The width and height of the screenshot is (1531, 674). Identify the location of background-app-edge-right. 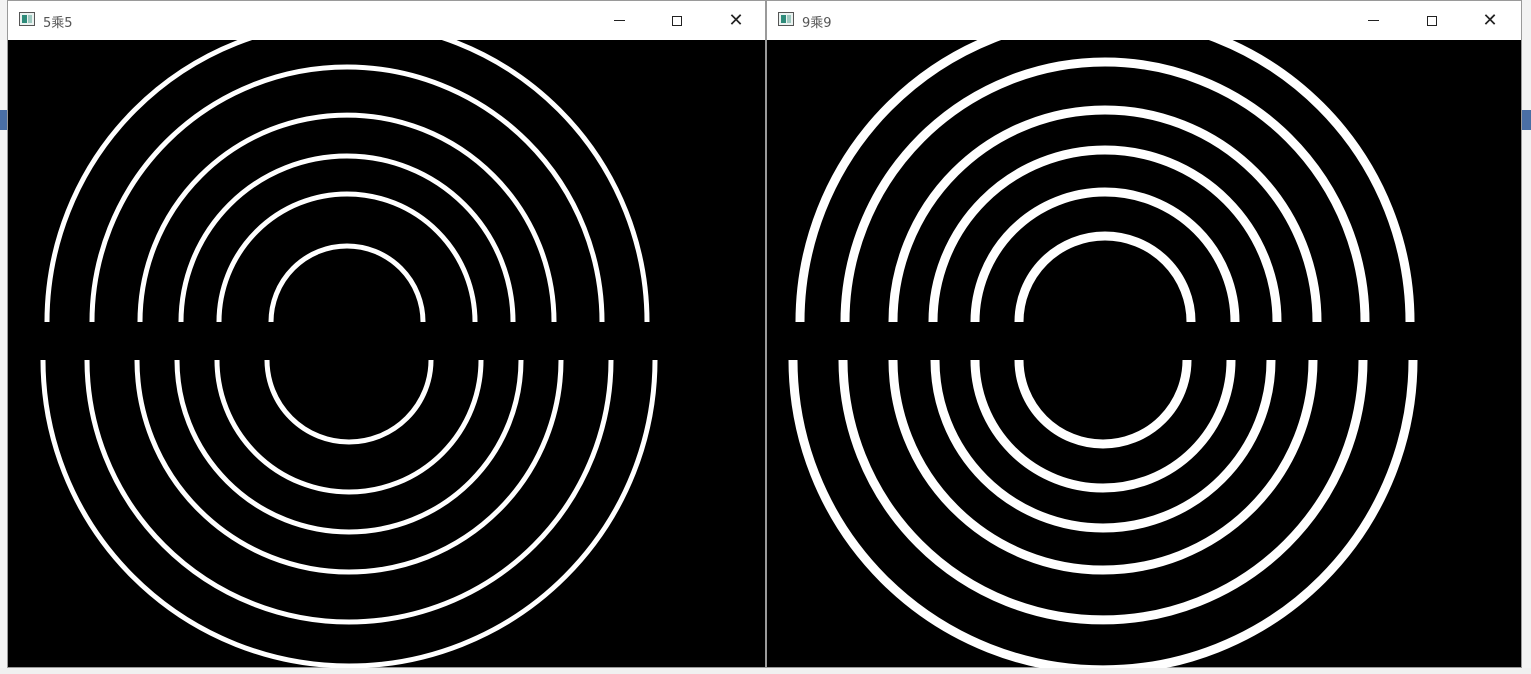
(1526, 337).